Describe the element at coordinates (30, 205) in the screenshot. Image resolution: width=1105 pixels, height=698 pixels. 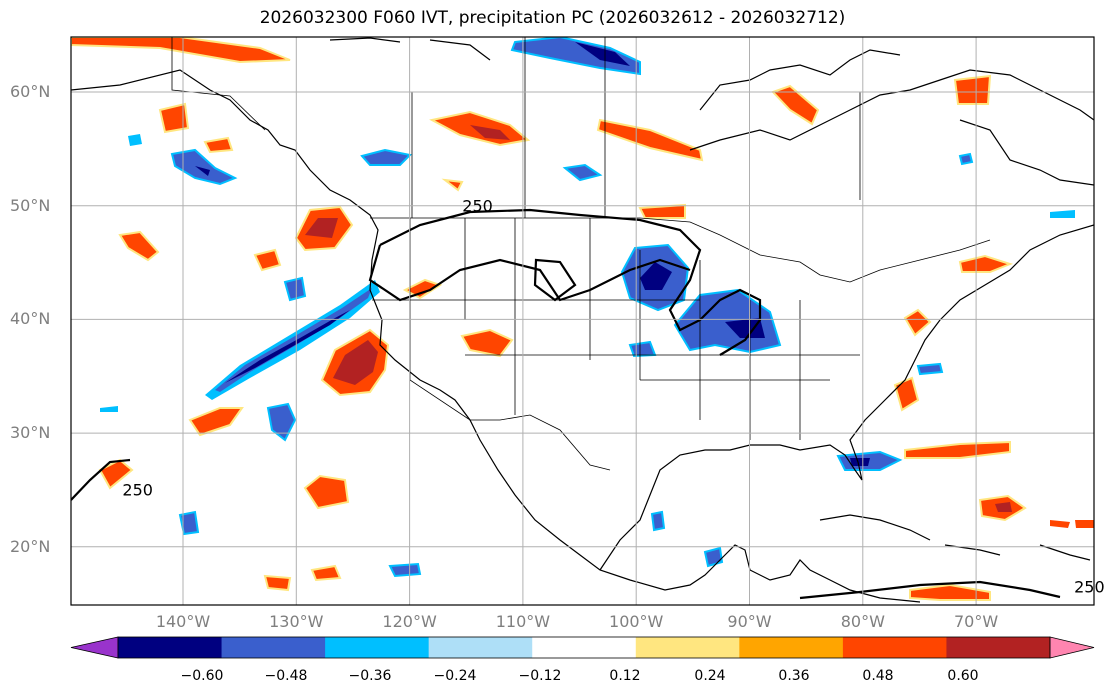
I see `latitude-label: 50°N` at that location.